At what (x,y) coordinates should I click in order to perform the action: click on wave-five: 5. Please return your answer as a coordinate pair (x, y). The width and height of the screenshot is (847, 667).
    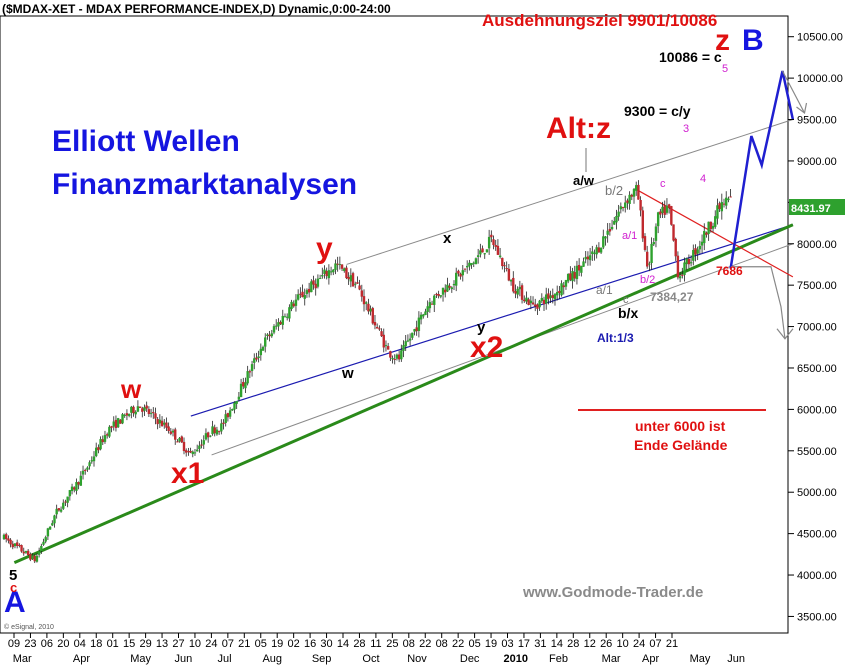
    Looking at the image, I should click on (13, 575).